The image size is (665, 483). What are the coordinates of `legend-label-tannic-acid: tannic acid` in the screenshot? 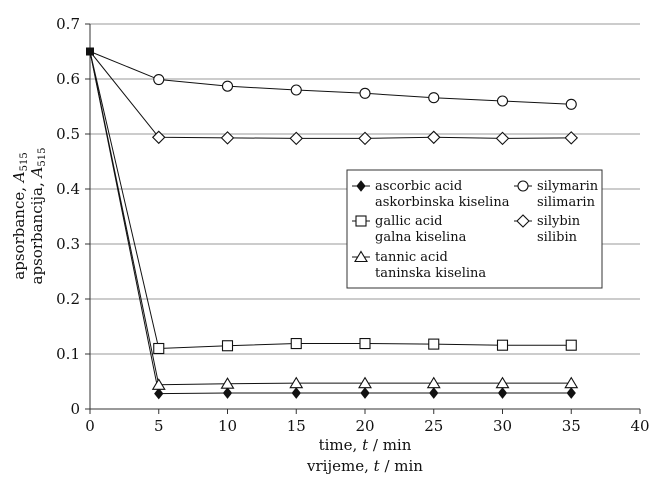 It's located at (411, 257).